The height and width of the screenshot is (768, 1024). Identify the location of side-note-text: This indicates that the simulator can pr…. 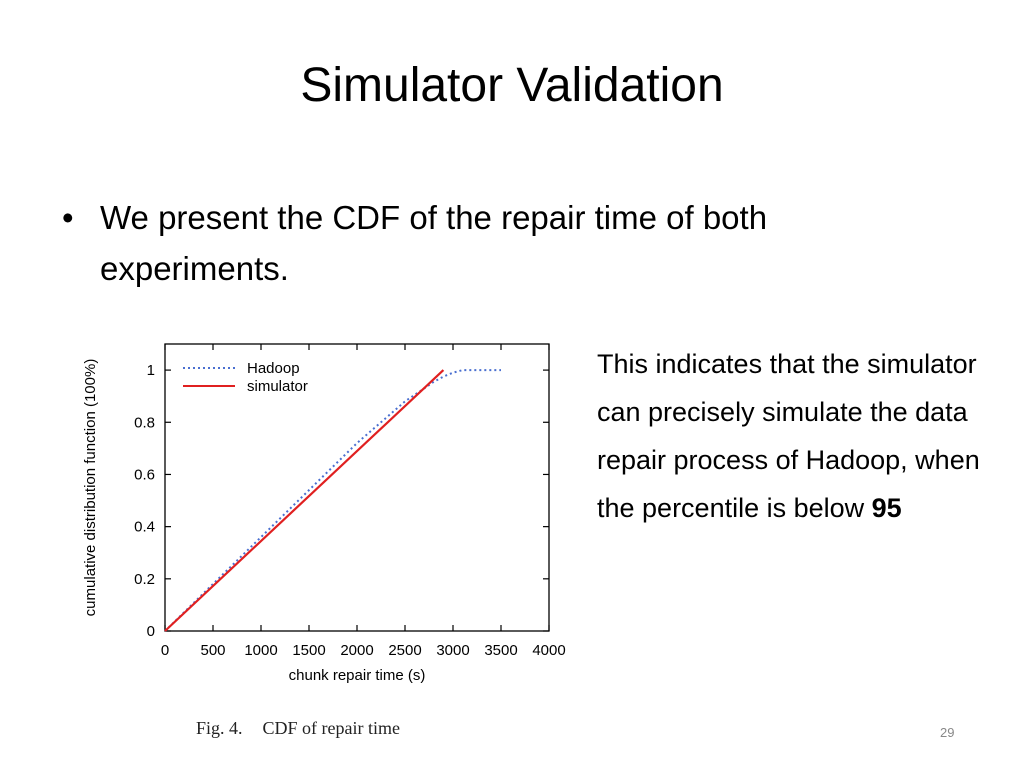
(788, 436).